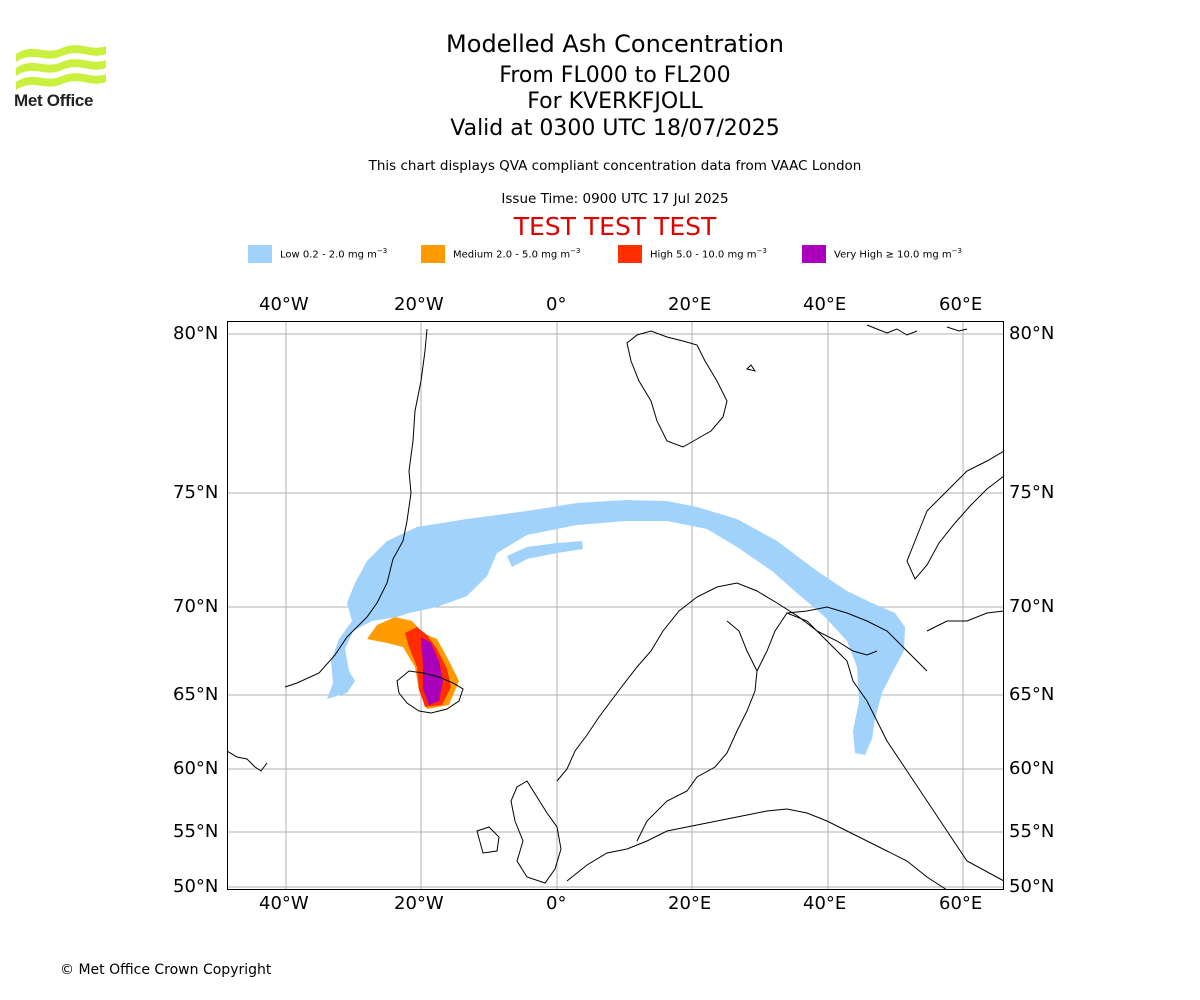 The height and width of the screenshot is (1000, 1200). I want to click on lat-tick-right: 80°N, so click(1032, 333).